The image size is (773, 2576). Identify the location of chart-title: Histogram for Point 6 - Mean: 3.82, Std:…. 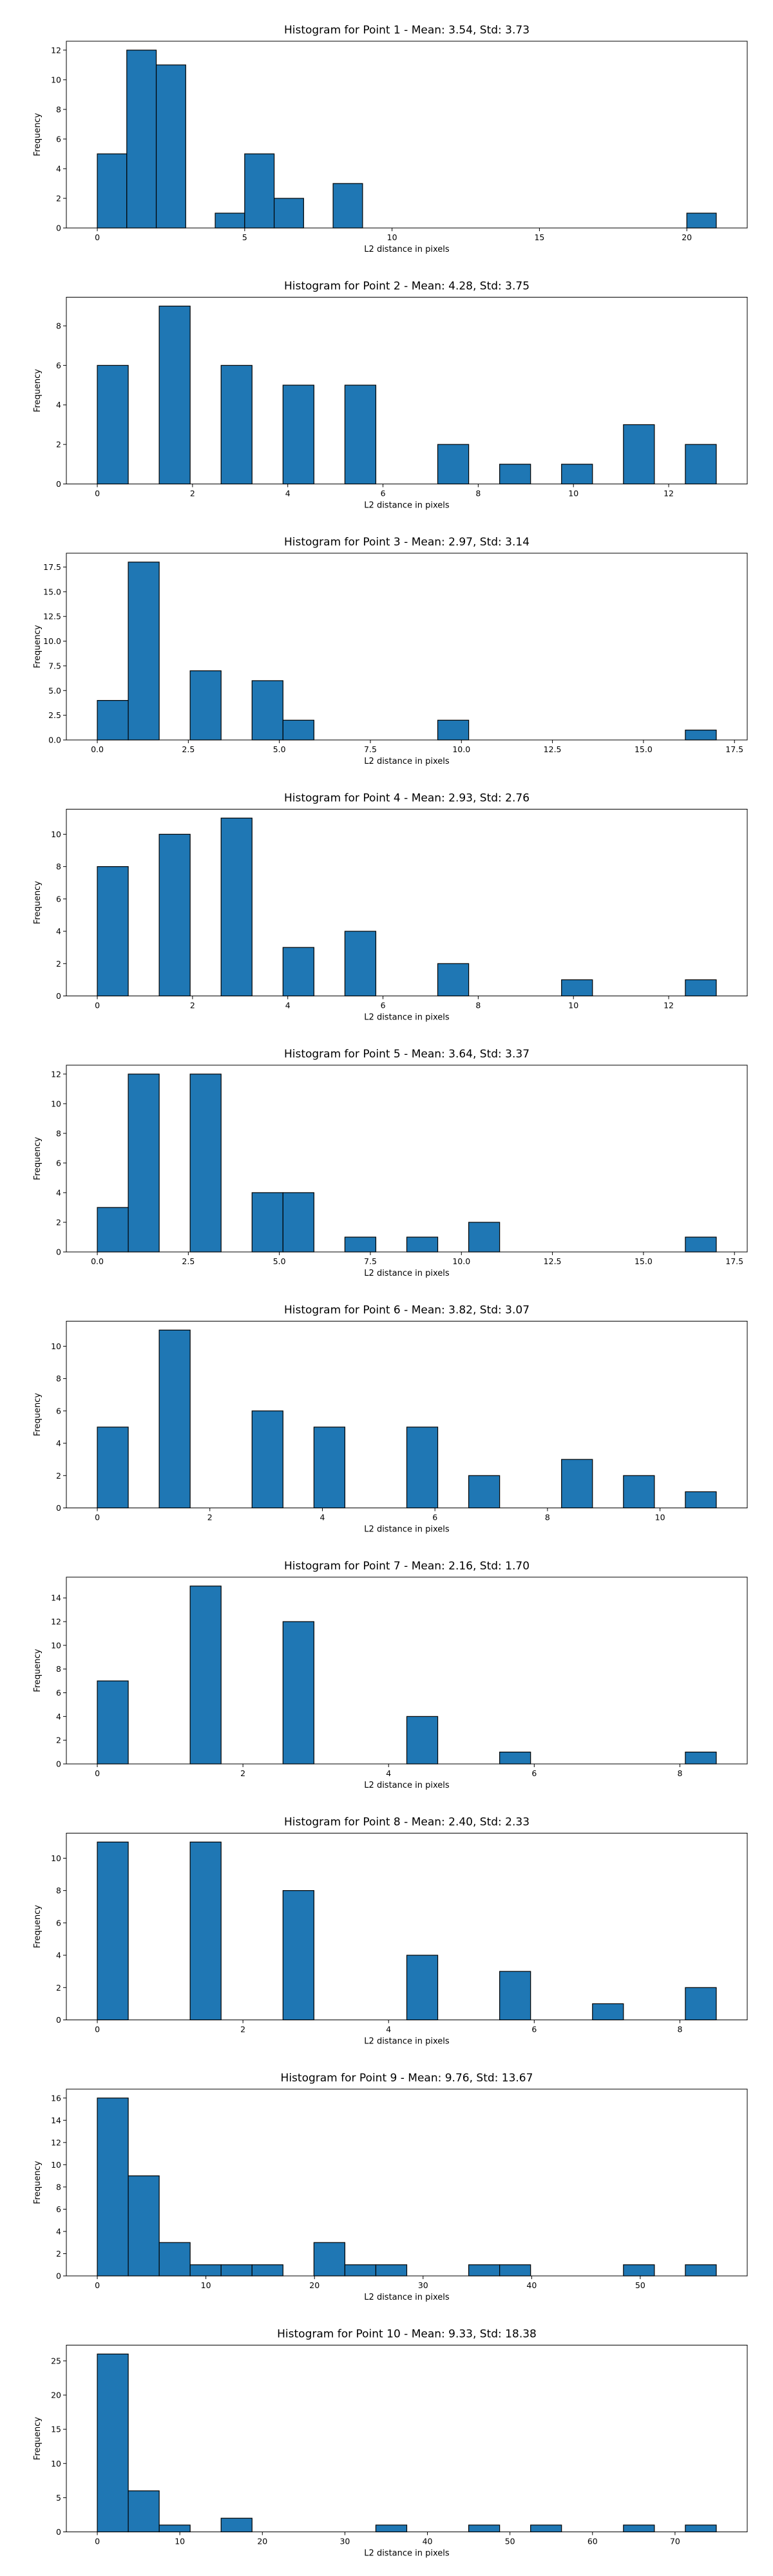
(407, 1310).